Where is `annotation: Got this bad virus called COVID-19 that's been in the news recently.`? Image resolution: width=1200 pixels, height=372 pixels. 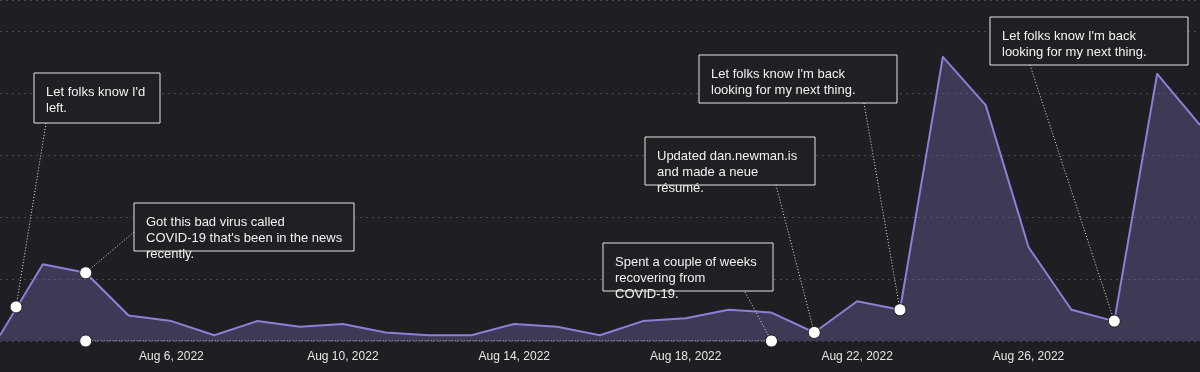 annotation: Got this bad virus called COVID-19 that's been in the news recently. is located at coordinates (246, 237).